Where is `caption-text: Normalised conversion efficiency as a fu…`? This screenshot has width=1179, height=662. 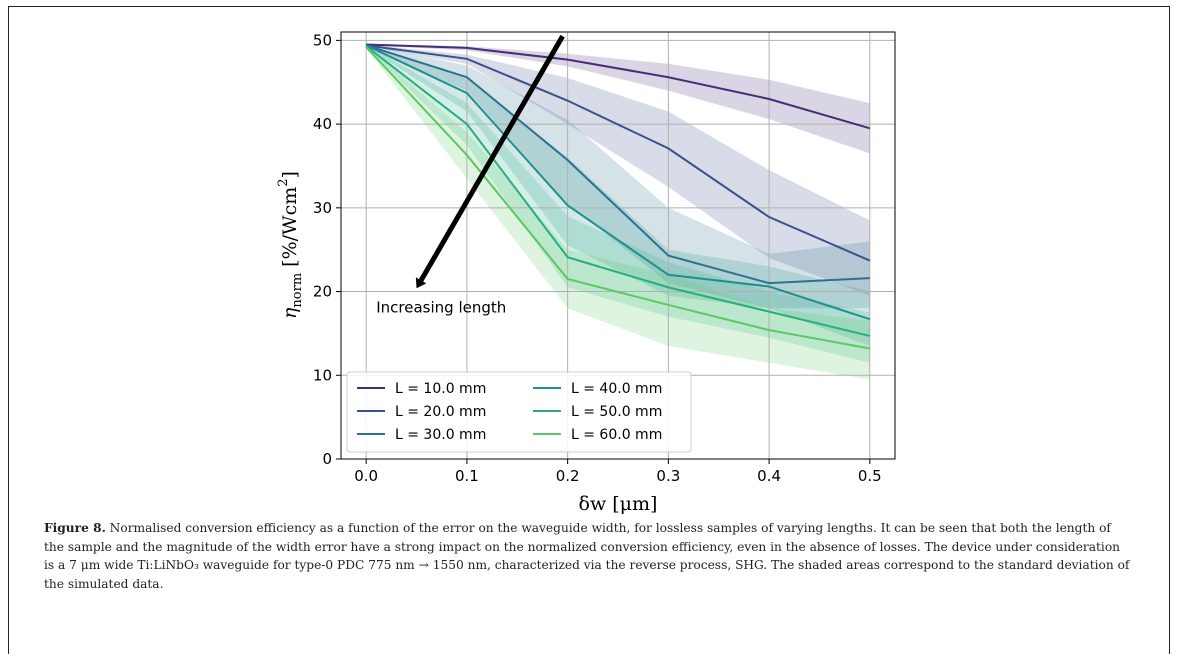 caption-text: Normalised conversion efficiency as a fu… is located at coordinates (587, 556).